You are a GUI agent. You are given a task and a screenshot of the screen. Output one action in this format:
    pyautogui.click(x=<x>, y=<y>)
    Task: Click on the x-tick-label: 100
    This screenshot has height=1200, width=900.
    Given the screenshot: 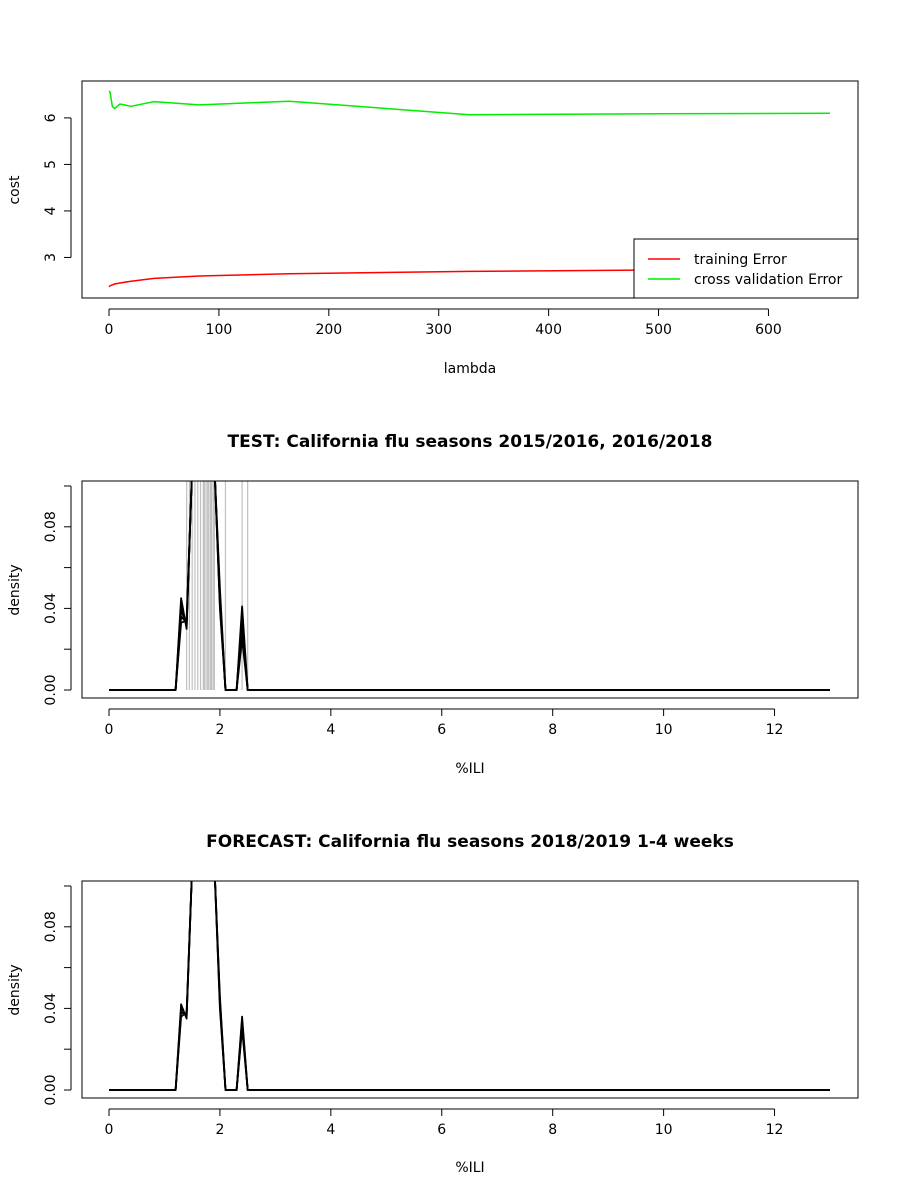 What is the action you would take?
    pyautogui.click(x=219, y=330)
    